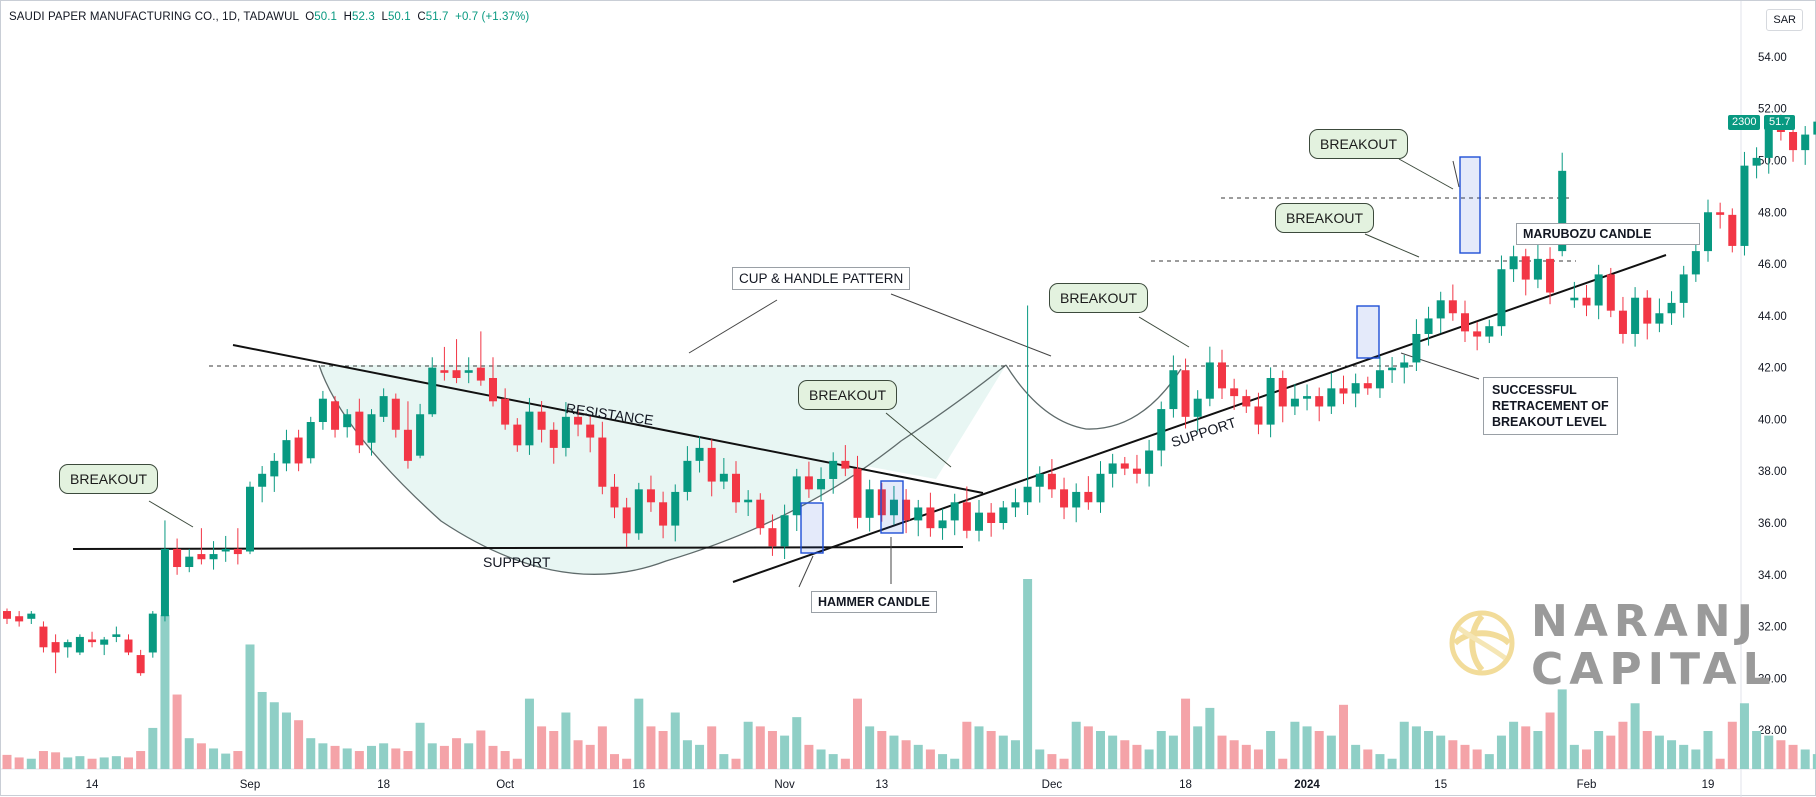 The width and height of the screenshot is (1816, 797). I want to click on hammer-candle-label: HAMMER CANDLE, so click(874, 602).